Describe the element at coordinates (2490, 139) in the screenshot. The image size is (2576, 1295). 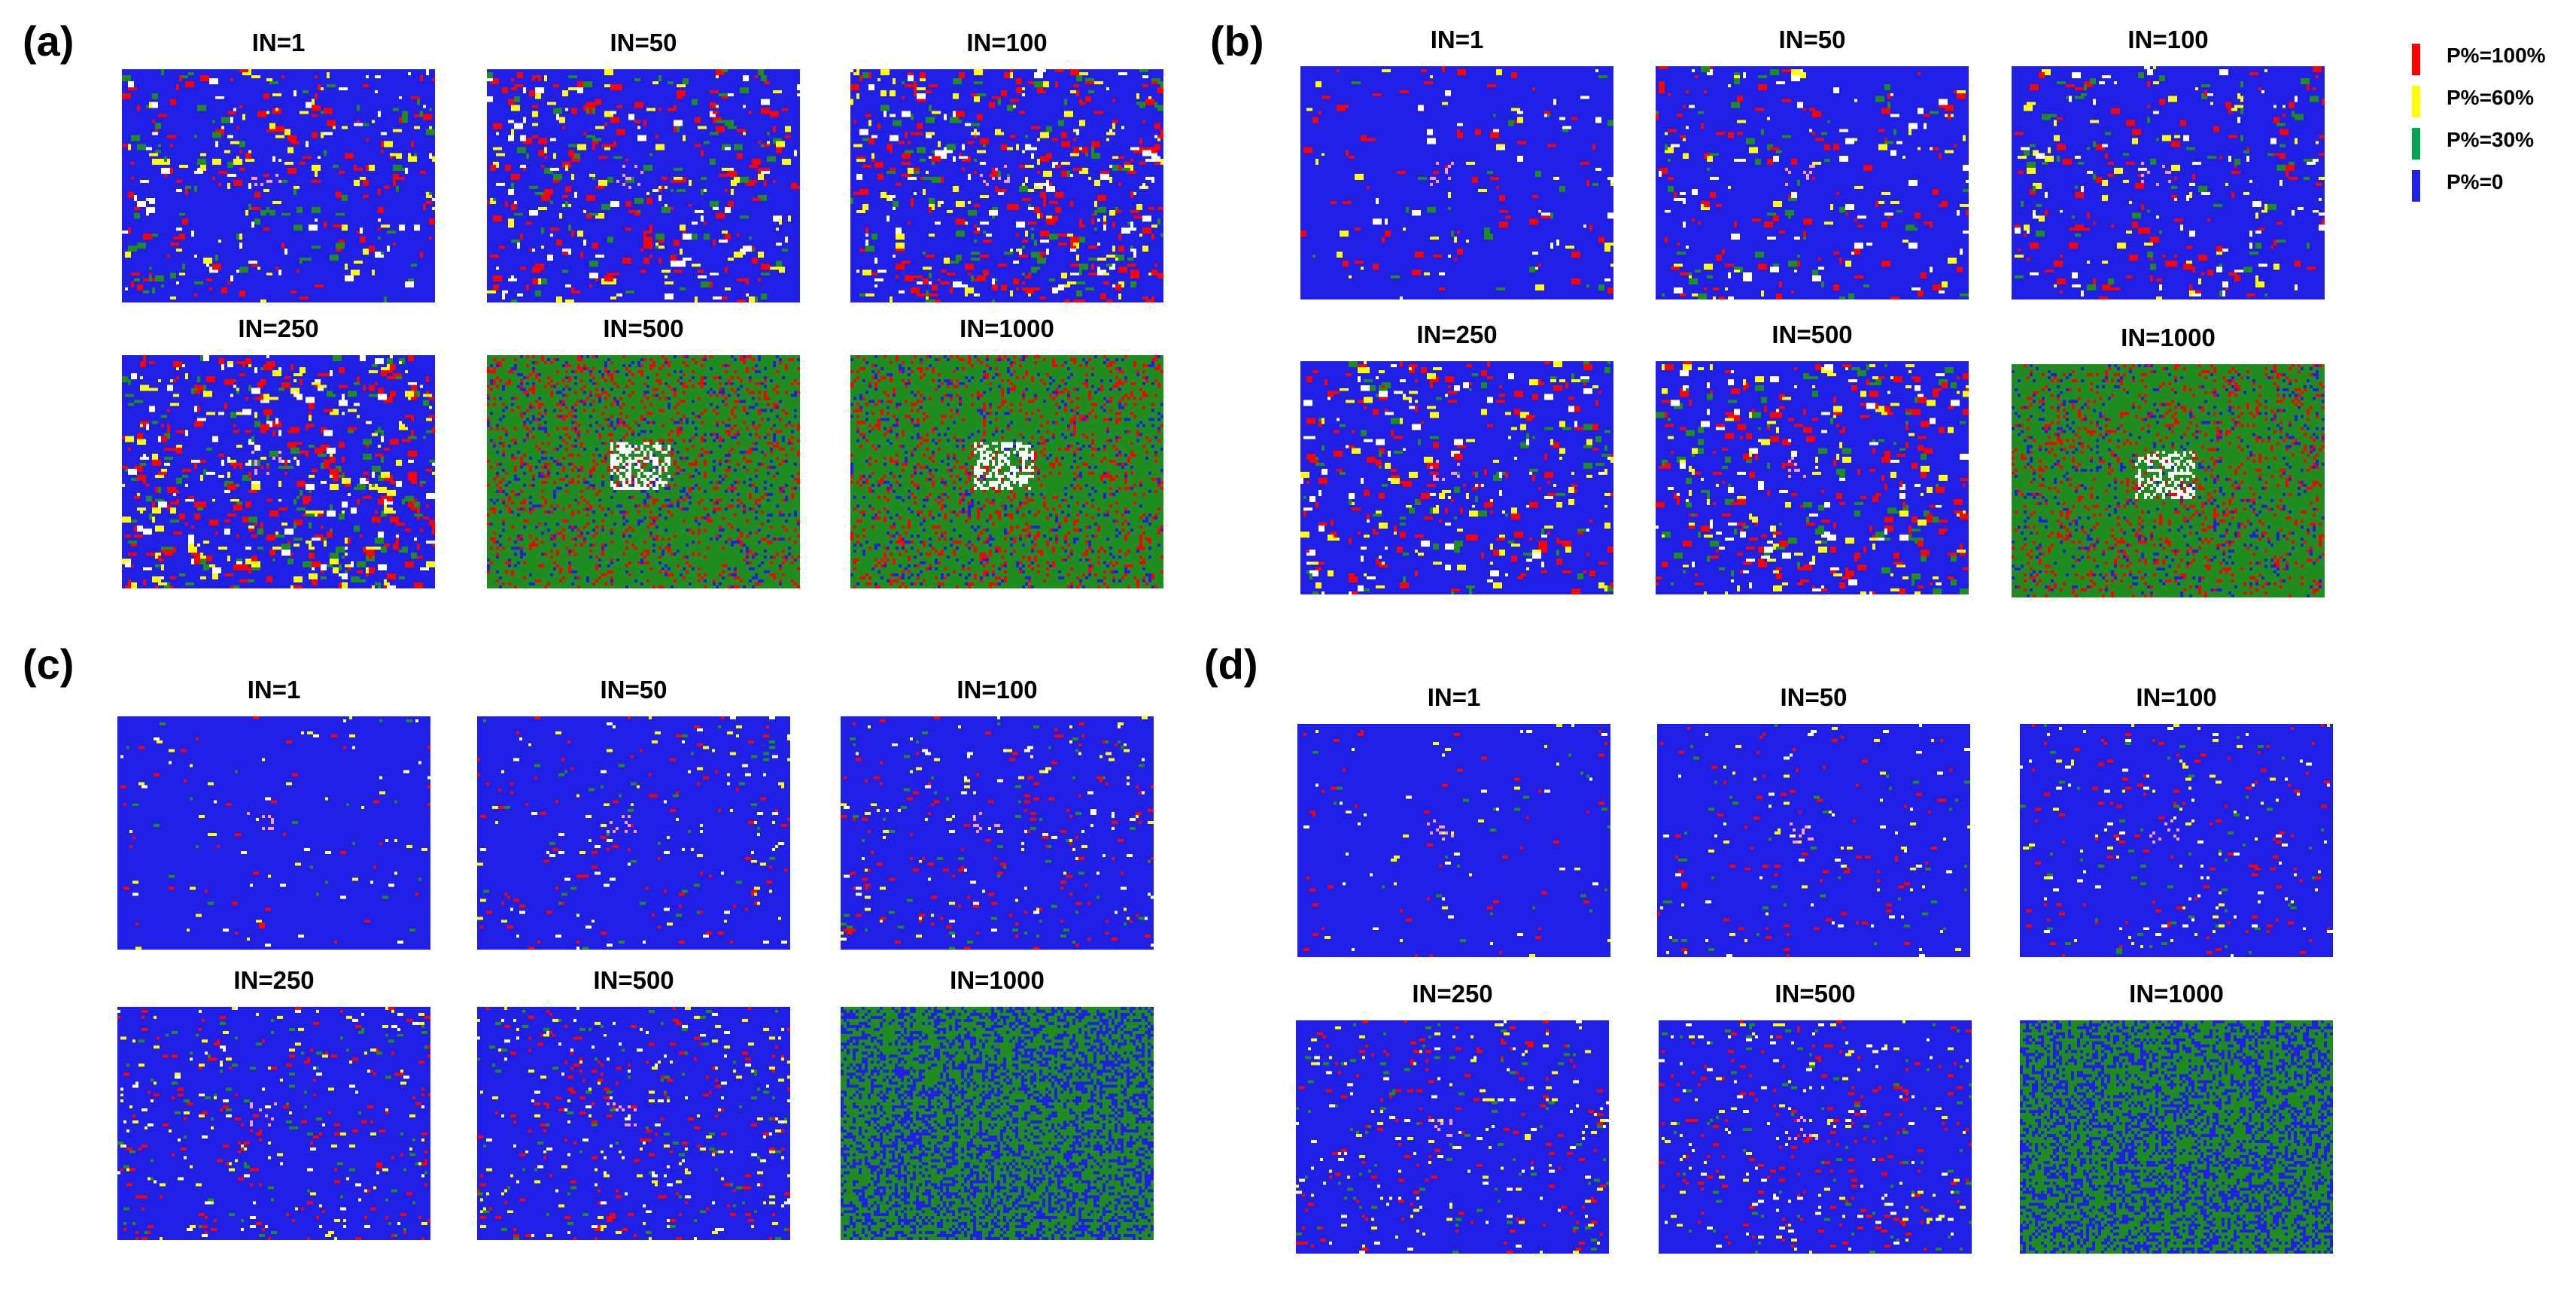
I see `legend-label: P%=30%` at that location.